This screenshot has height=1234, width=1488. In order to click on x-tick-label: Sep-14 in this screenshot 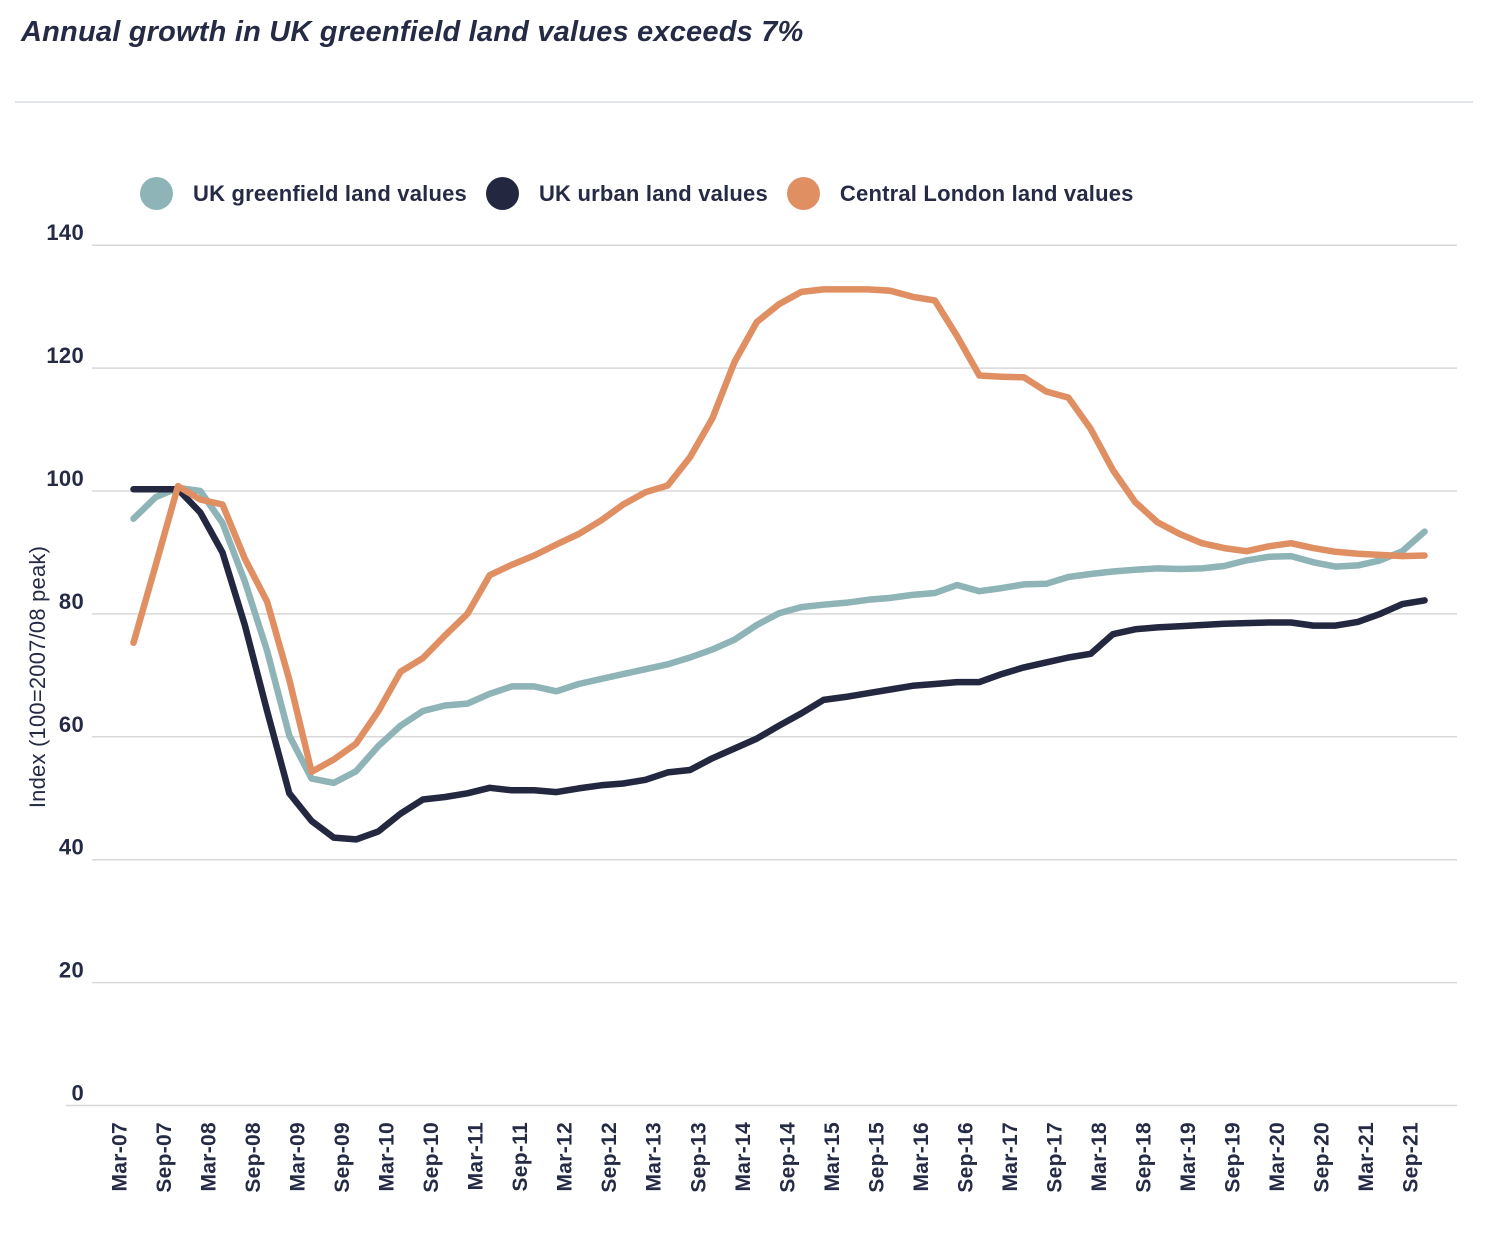, I will do `click(787, 1157)`.